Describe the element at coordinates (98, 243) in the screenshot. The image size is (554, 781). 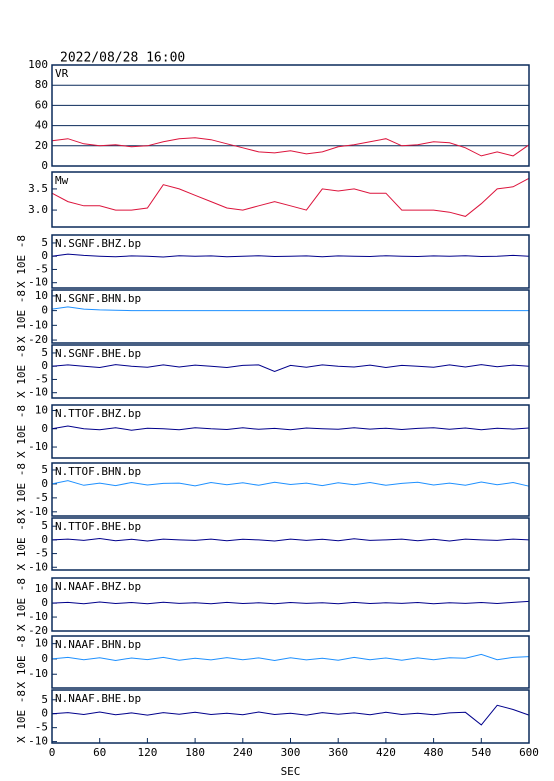
I see `panel-label: N.SGNF.BHZ.bp` at that location.